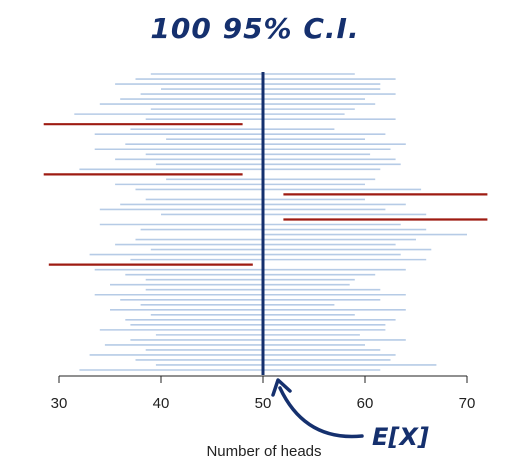 This screenshot has height=473, width=518. What do you see at coordinates (263, 393) in the screenshot?
I see `x-axis: 30 40 50 60 70` at bounding box center [263, 393].